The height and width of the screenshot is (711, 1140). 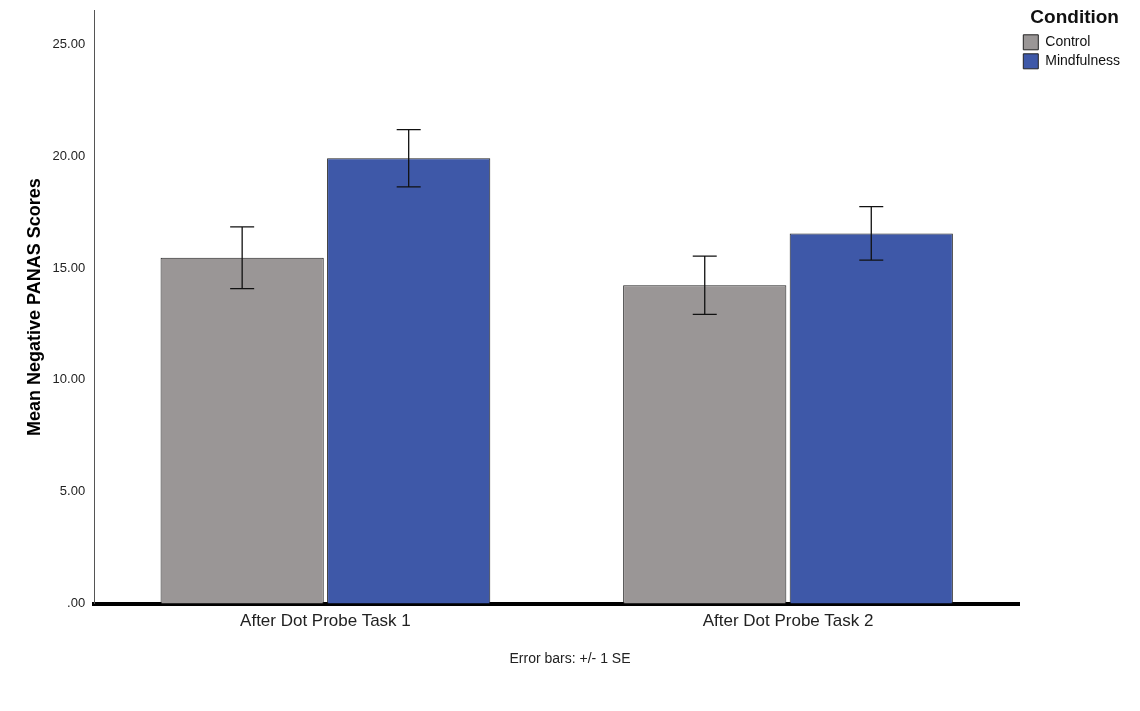 I want to click on legend-title: Condition, so click(x=1074, y=16).